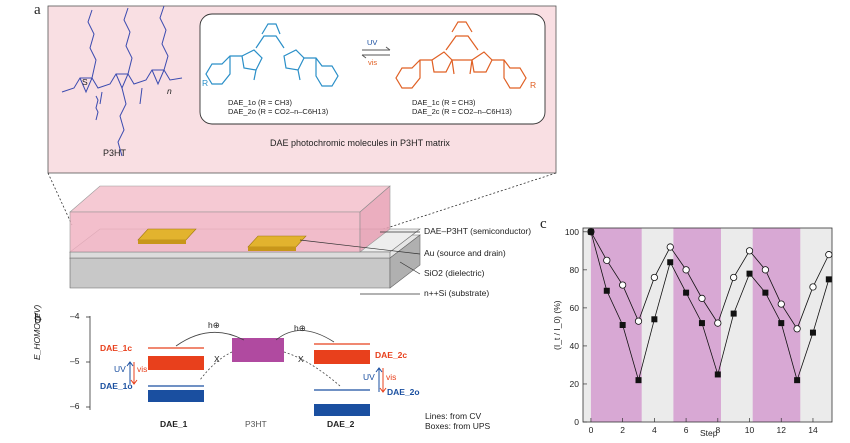  Describe the element at coordinates (391, 377) in the screenshot. I see `label-dae2-vis: vis` at that location.